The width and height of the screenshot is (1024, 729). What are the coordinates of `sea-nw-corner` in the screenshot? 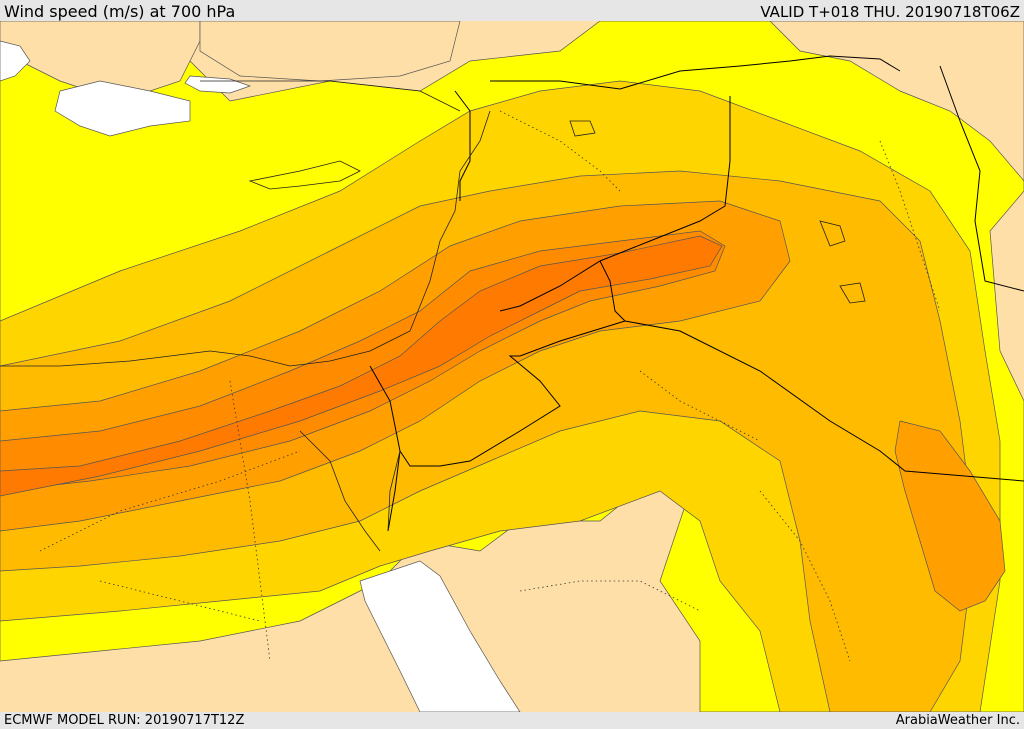 It's located at (15, 61).